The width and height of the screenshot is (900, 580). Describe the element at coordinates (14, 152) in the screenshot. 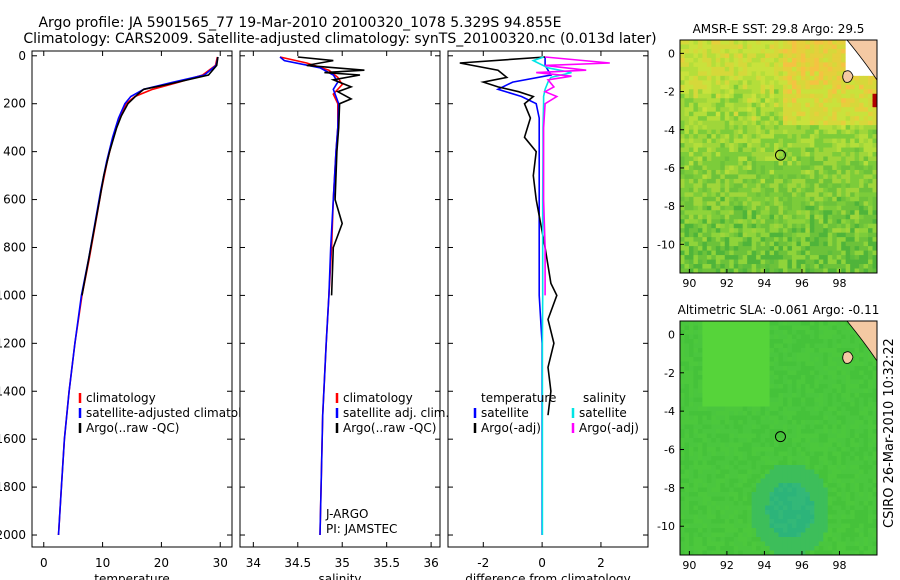

I see `y-tick-label: 400` at that location.